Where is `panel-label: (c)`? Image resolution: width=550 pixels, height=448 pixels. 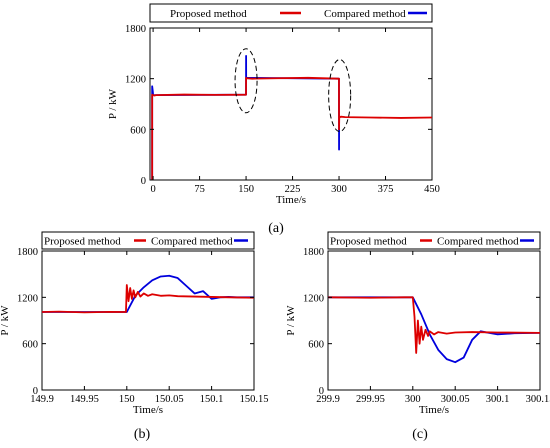
panel-label: (c) is located at coordinates (420, 434).